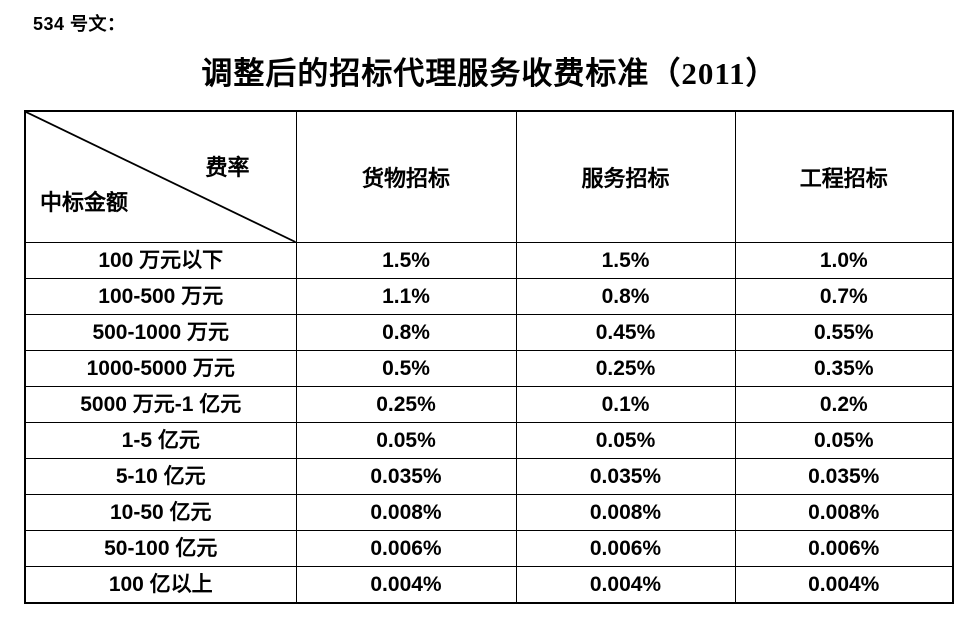 The image size is (979, 629). Describe the element at coordinates (406, 260) in the screenshot. I see `goods-rate-cell: 1.5%` at that location.